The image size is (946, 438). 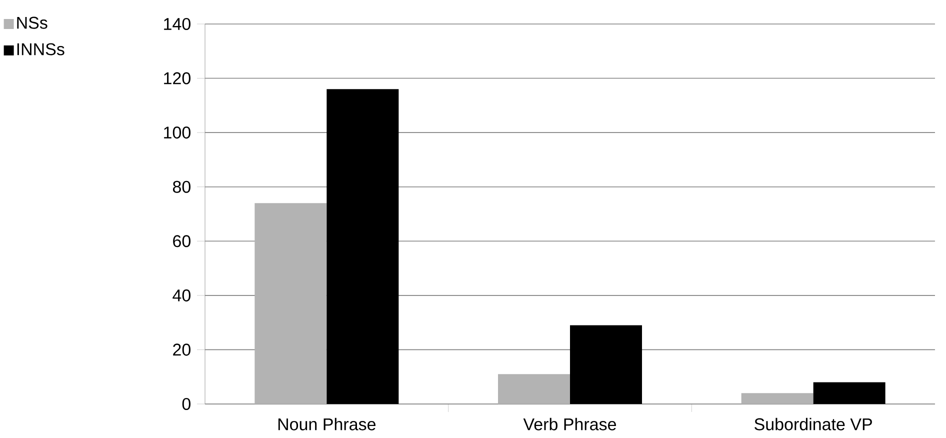 I want to click on y-tick-label: 80, so click(x=181, y=186).